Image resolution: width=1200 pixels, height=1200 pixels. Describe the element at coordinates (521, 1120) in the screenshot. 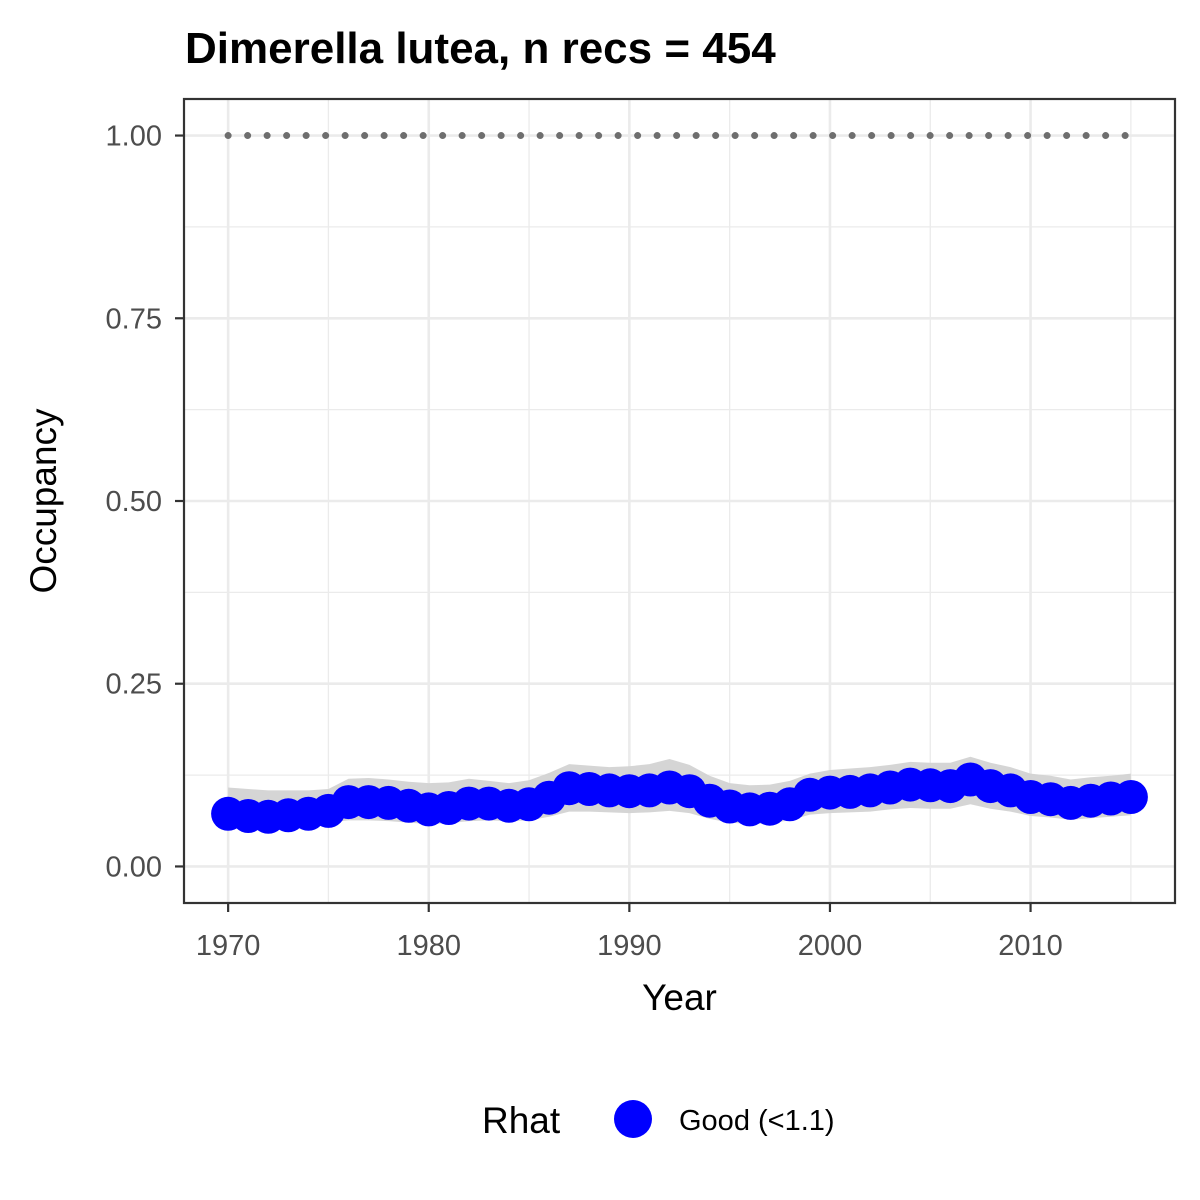

I see `legend-title: Rhat` at that location.